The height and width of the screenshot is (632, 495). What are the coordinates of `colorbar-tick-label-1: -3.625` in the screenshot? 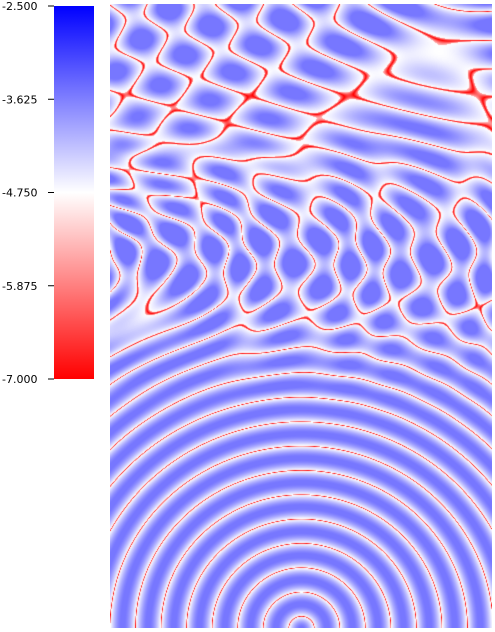 It's located at (19, 99).